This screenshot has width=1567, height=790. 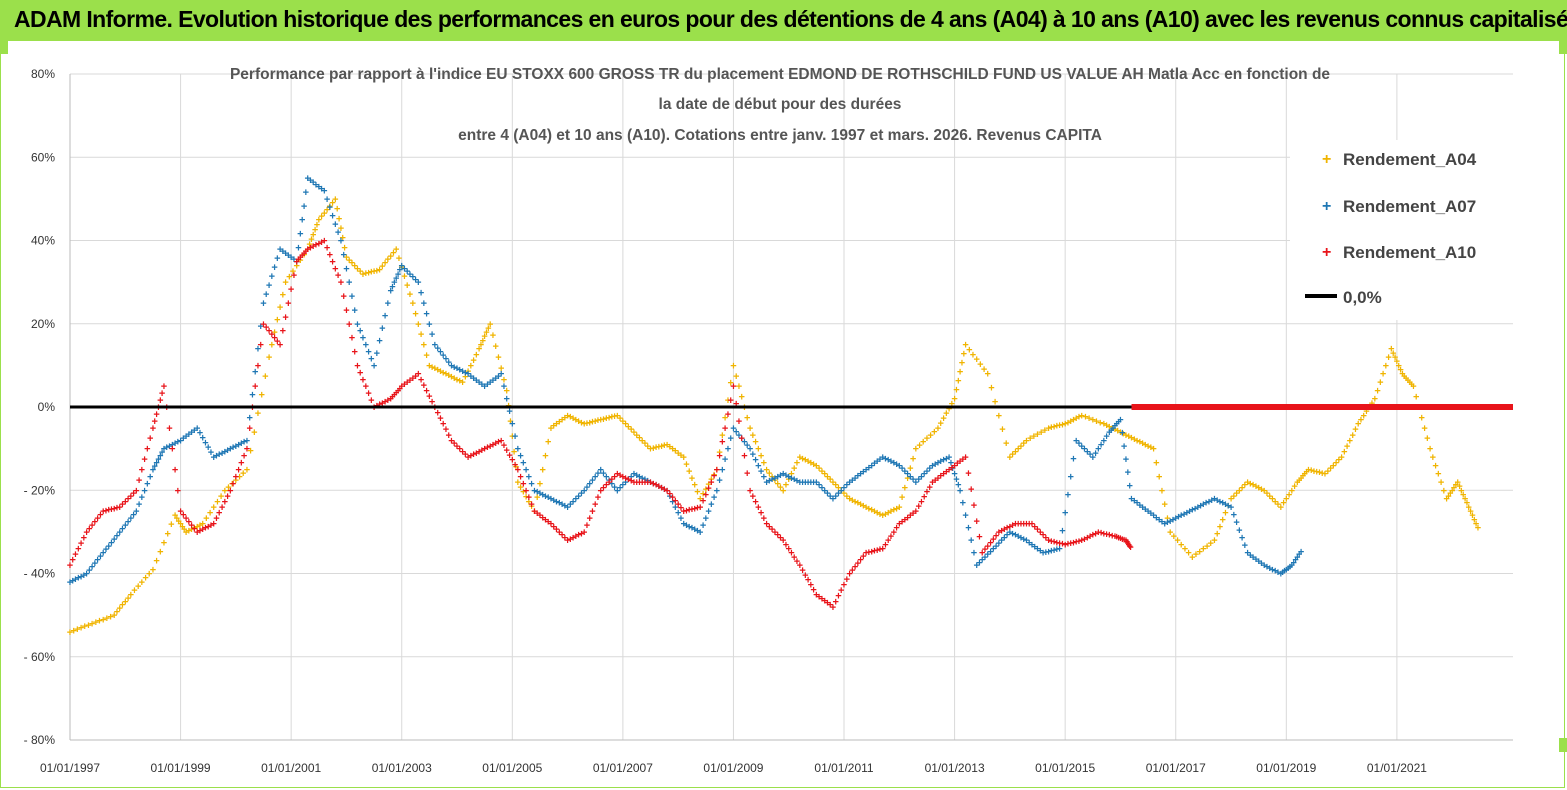 What do you see at coordinates (1563, 745) in the screenshot?
I see `corner-marker-bottom-right` at bounding box center [1563, 745].